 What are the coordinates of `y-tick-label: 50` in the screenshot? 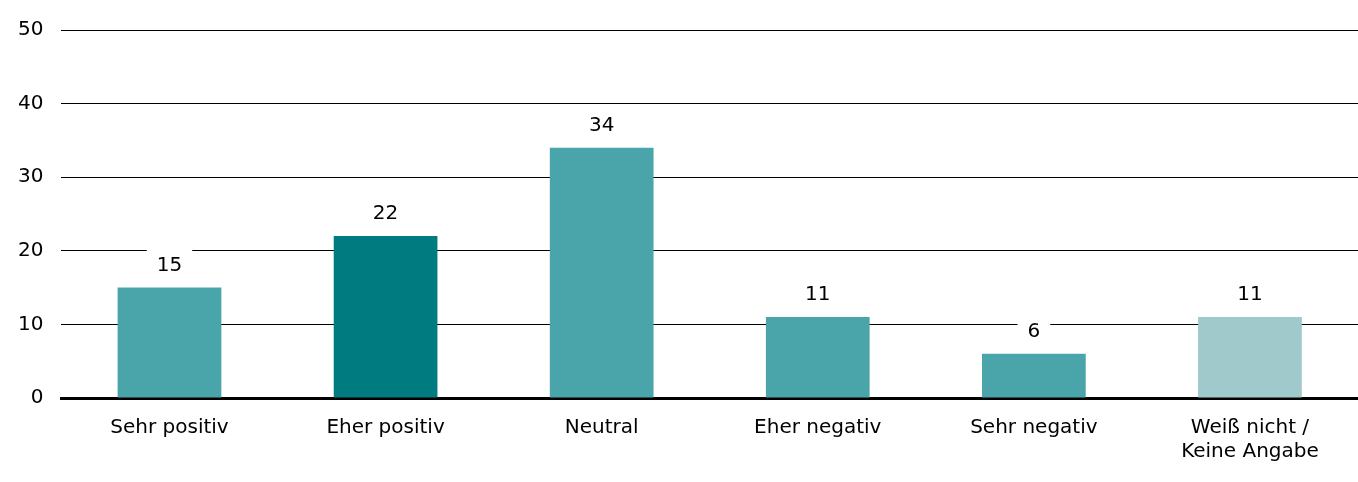 It's located at (31, 28).